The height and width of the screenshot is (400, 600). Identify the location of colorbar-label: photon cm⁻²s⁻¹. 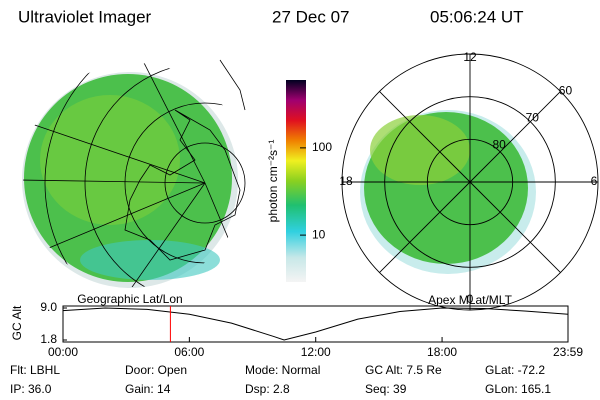
(273, 181).